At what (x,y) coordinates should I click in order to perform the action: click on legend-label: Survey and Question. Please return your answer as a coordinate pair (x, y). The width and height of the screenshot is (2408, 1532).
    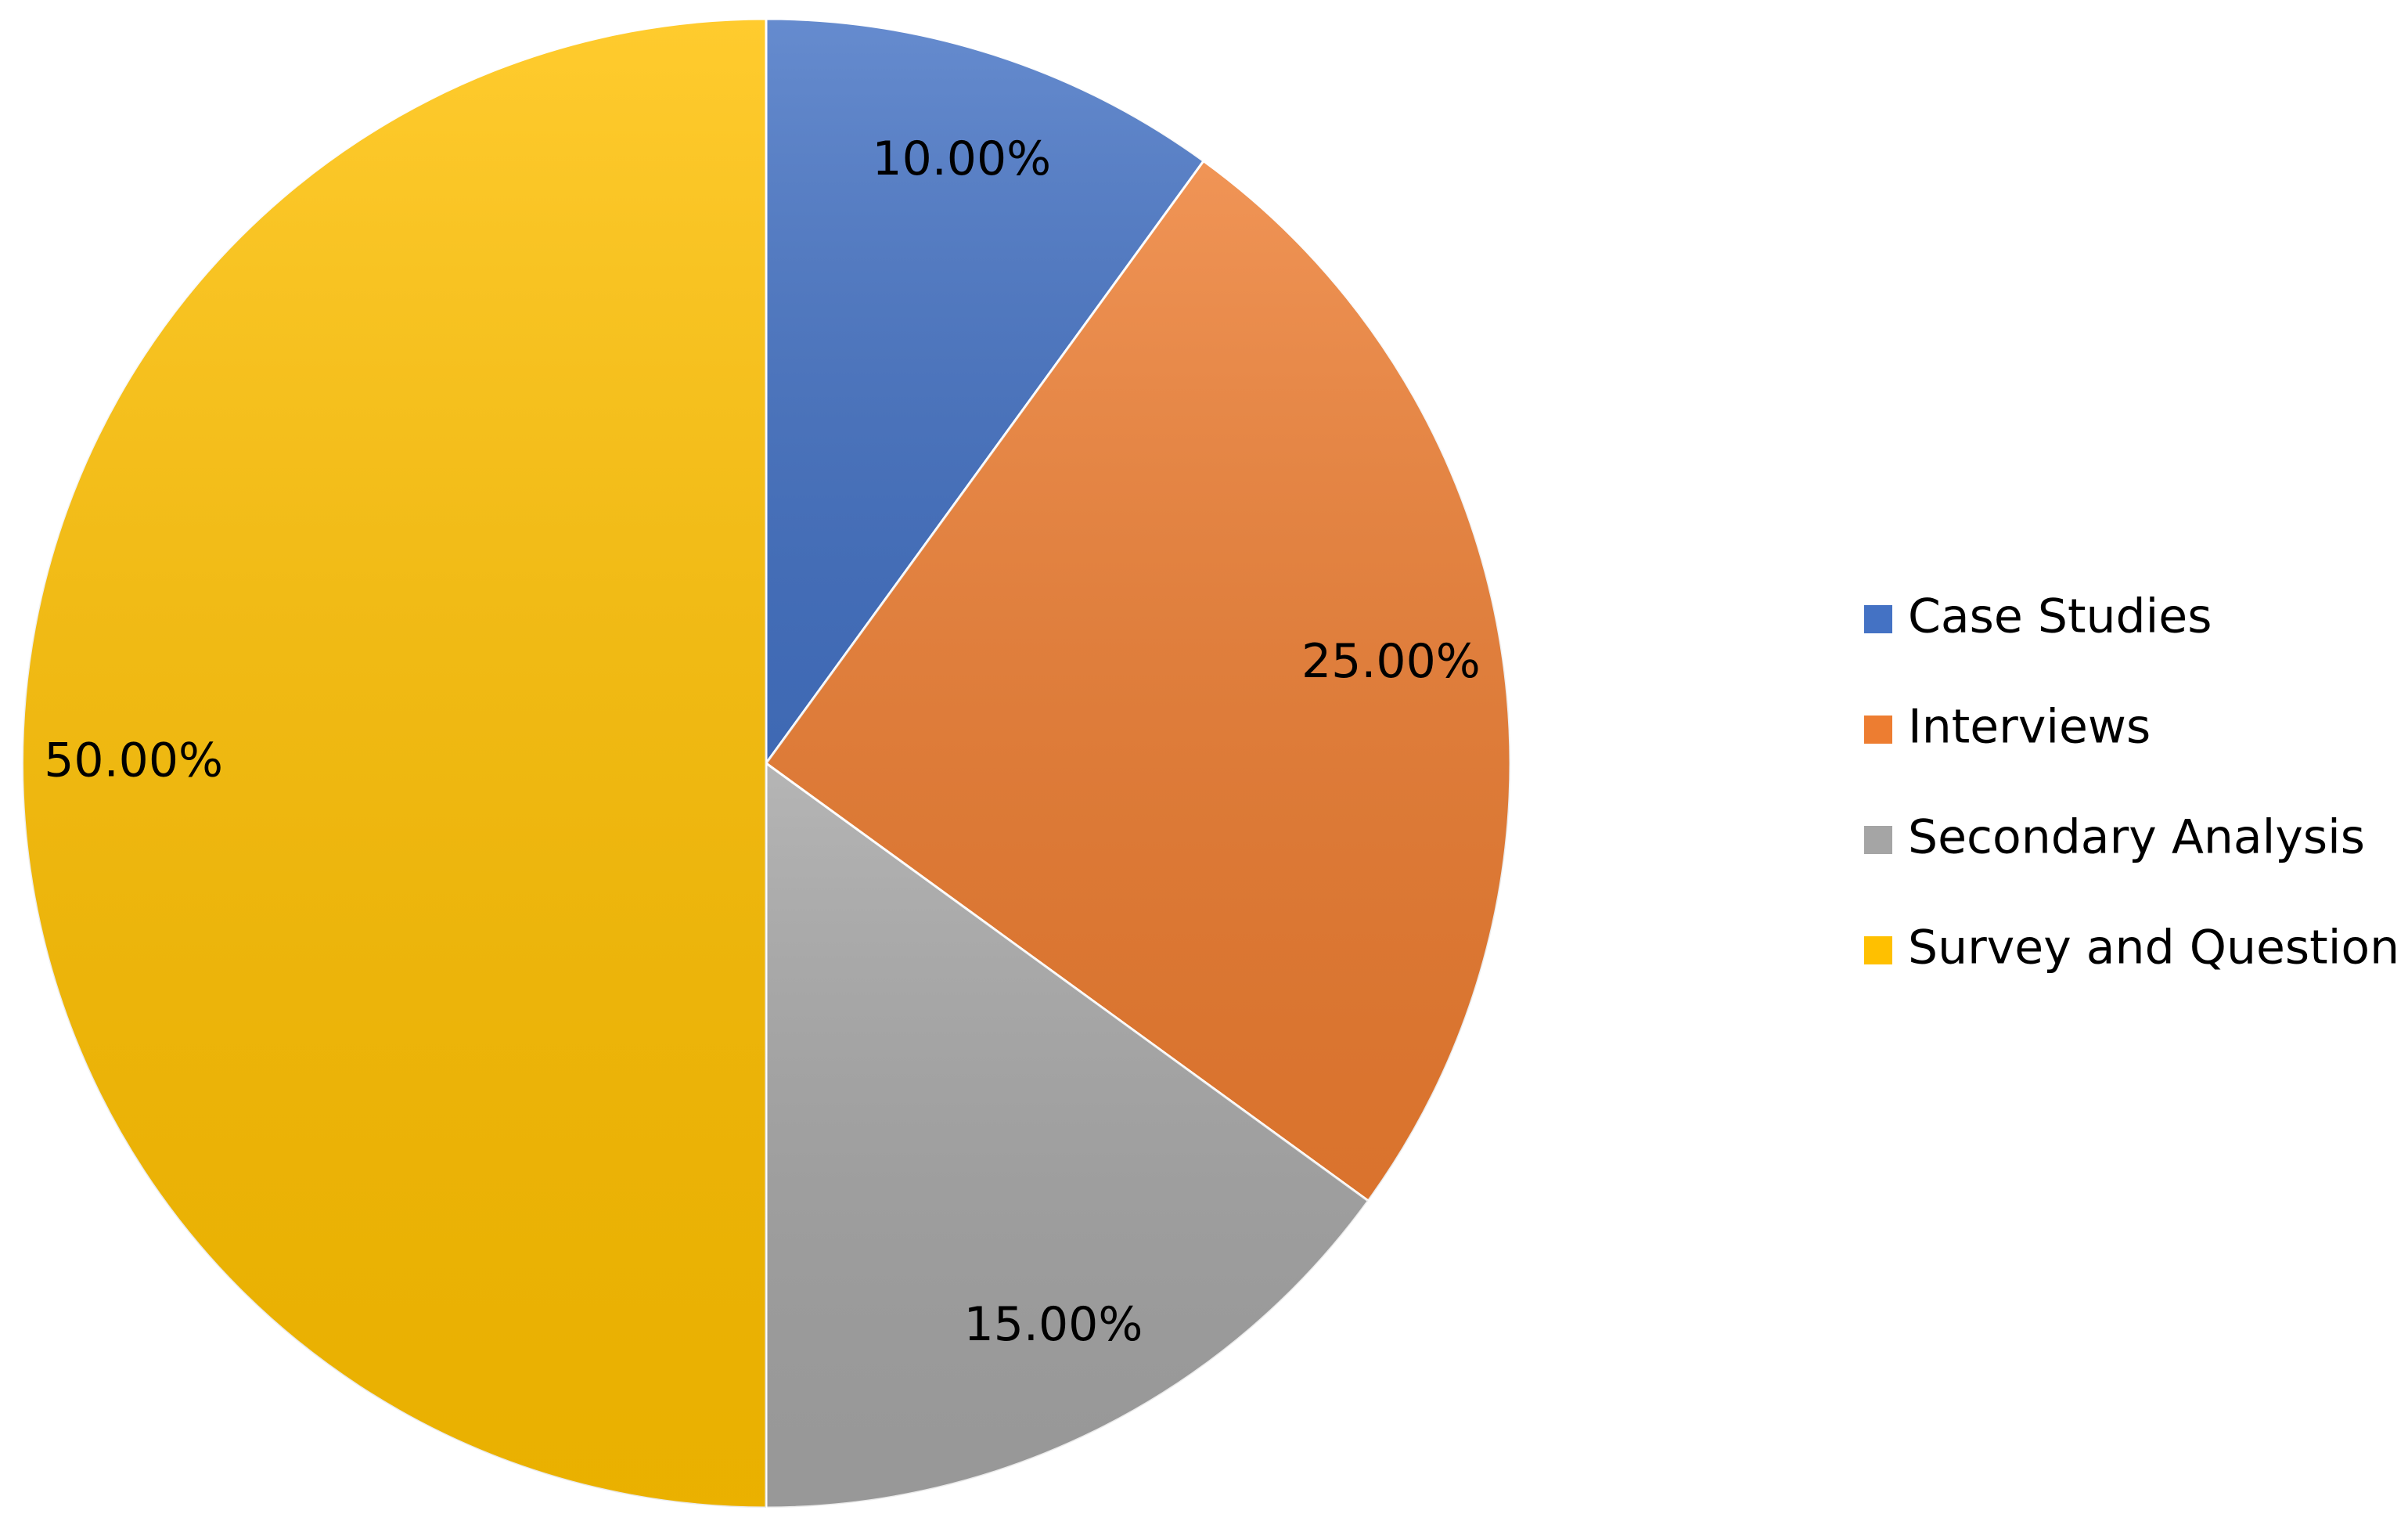
    Looking at the image, I should click on (2153, 948).